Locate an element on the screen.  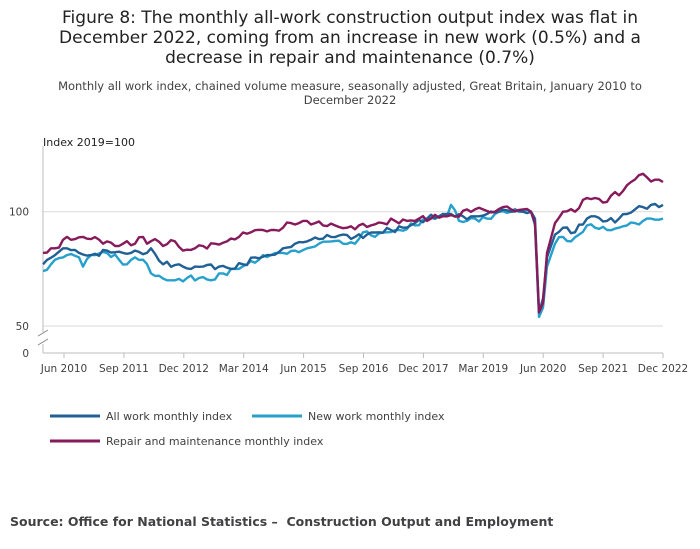
x-tick-label: Sep 2021 is located at coordinates (603, 369).